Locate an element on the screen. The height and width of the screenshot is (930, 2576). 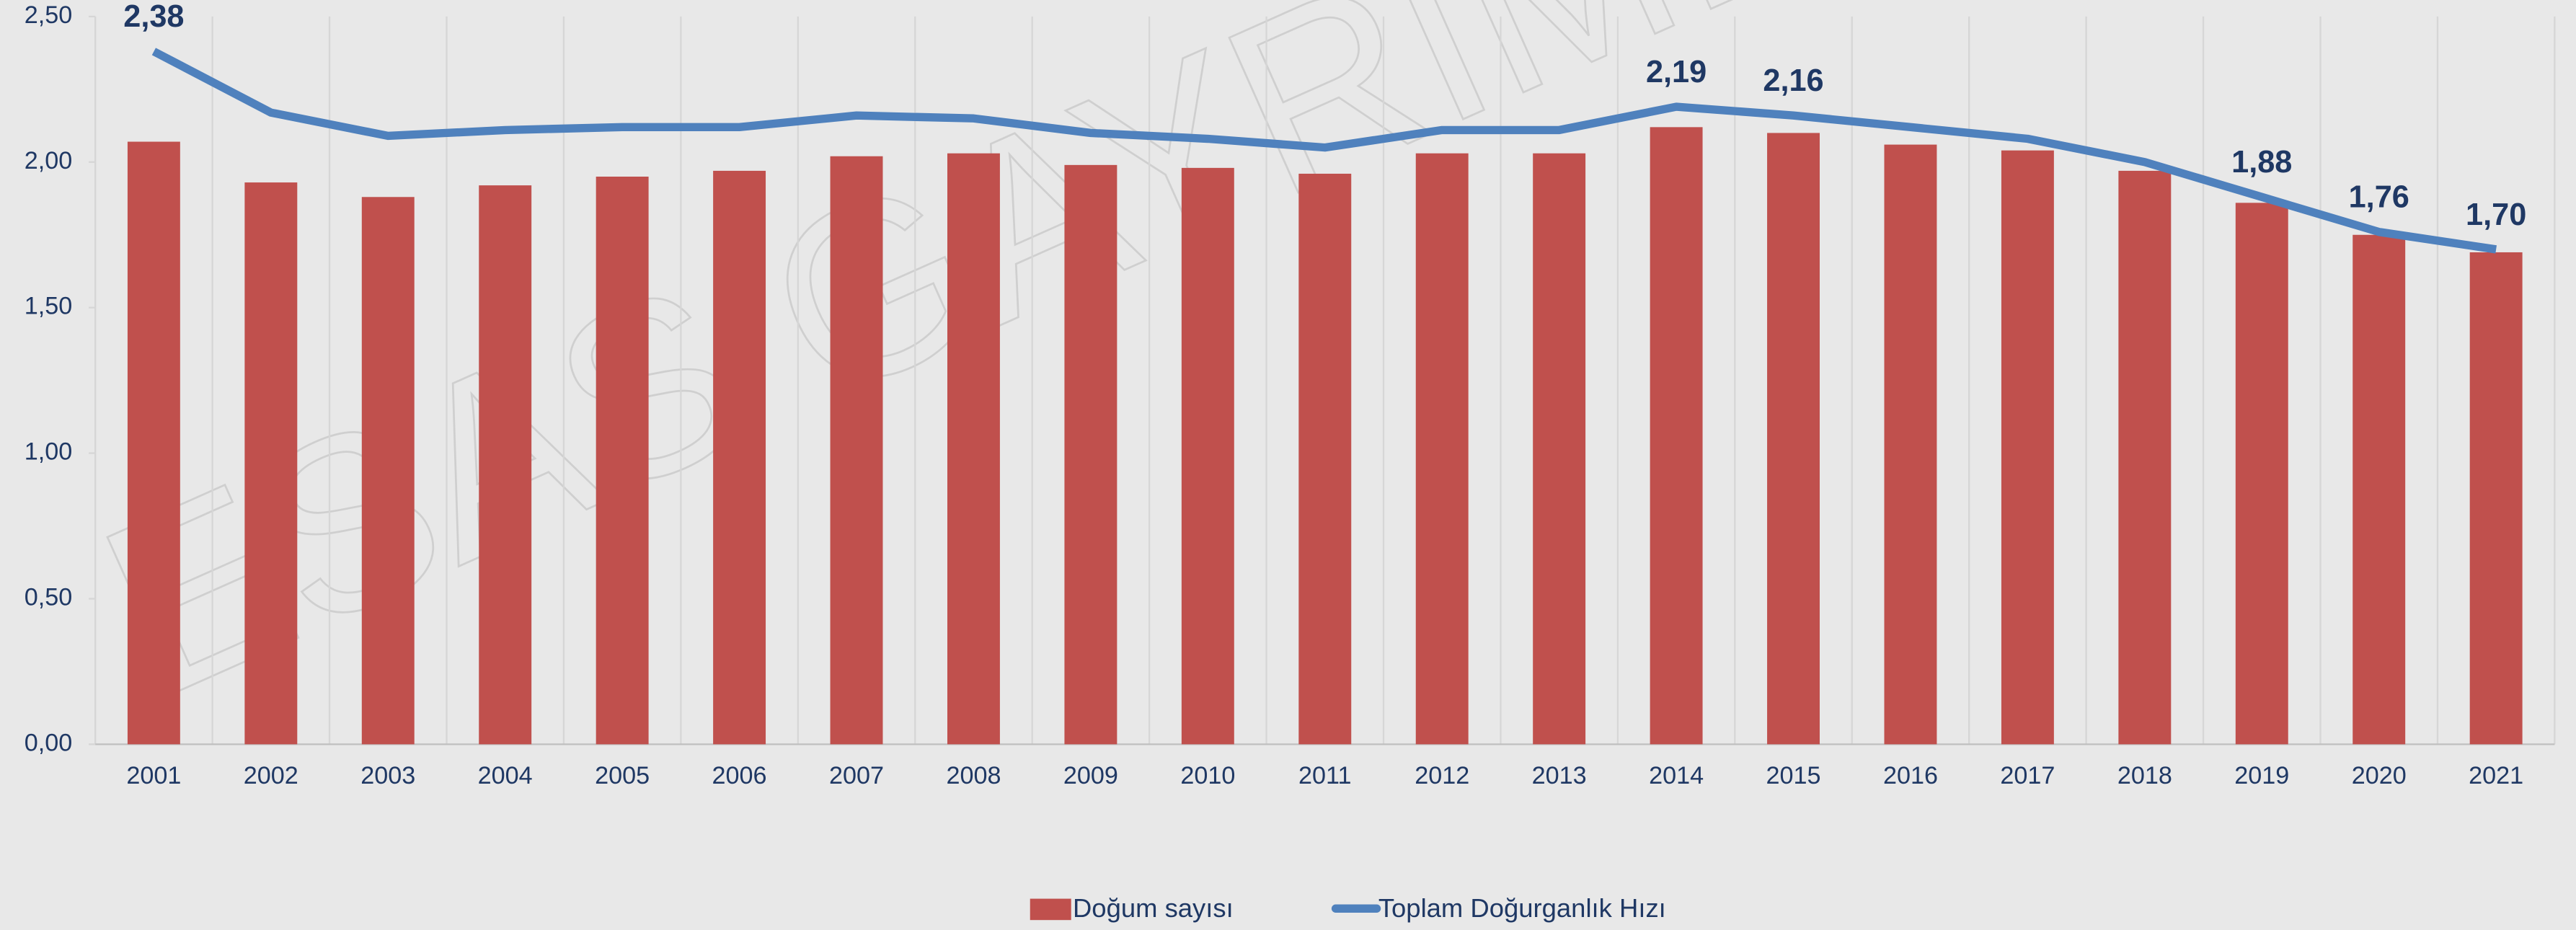
x-tick-label: 2011 is located at coordinates (1324, 775).